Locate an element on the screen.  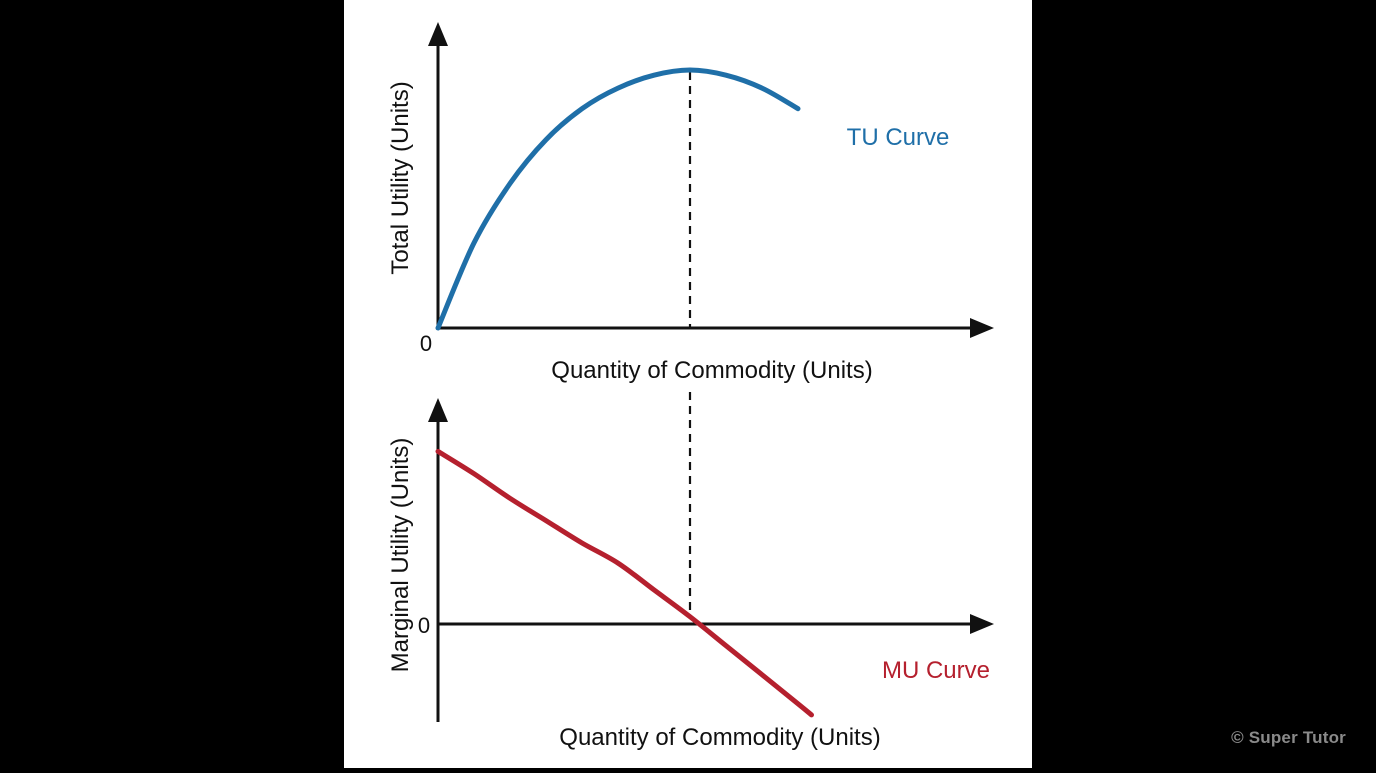
watermark: © Super Tutor is located at coordinates (1288, 737).